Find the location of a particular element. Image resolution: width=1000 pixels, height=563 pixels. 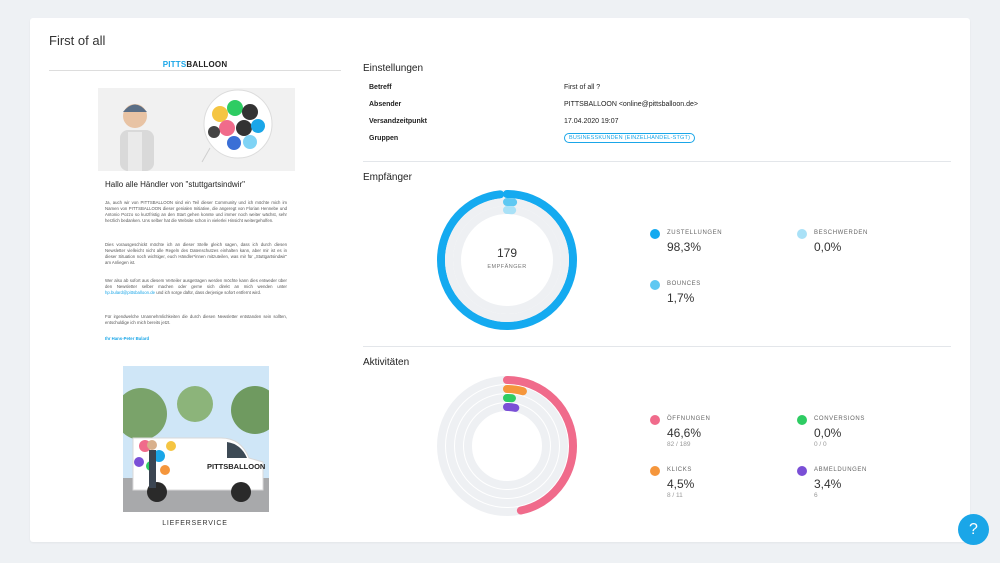

recipients-ring-arc-zustellungen is located at coordinates (507, 260).